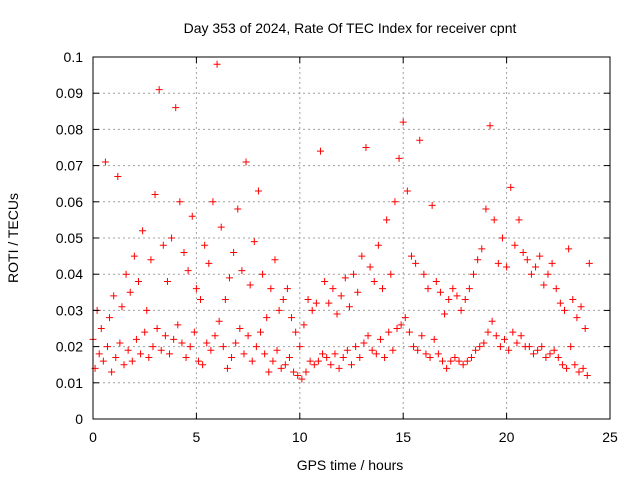 The height and width of the screenshot is (480, 640). What do you see at coordinates (69, 347) in the screenshot?
I see `y-tick-label: 0.02` at bounding box center [69, 347].